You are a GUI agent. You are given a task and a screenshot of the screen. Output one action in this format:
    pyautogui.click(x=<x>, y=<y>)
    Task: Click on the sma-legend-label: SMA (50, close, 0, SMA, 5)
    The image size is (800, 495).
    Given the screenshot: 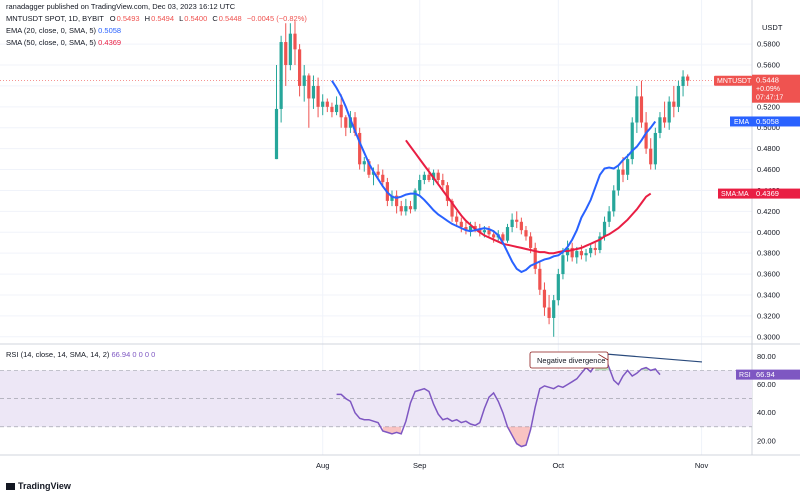 What is the action you would take?
    pyautogui.click(x=51, y=42)
    